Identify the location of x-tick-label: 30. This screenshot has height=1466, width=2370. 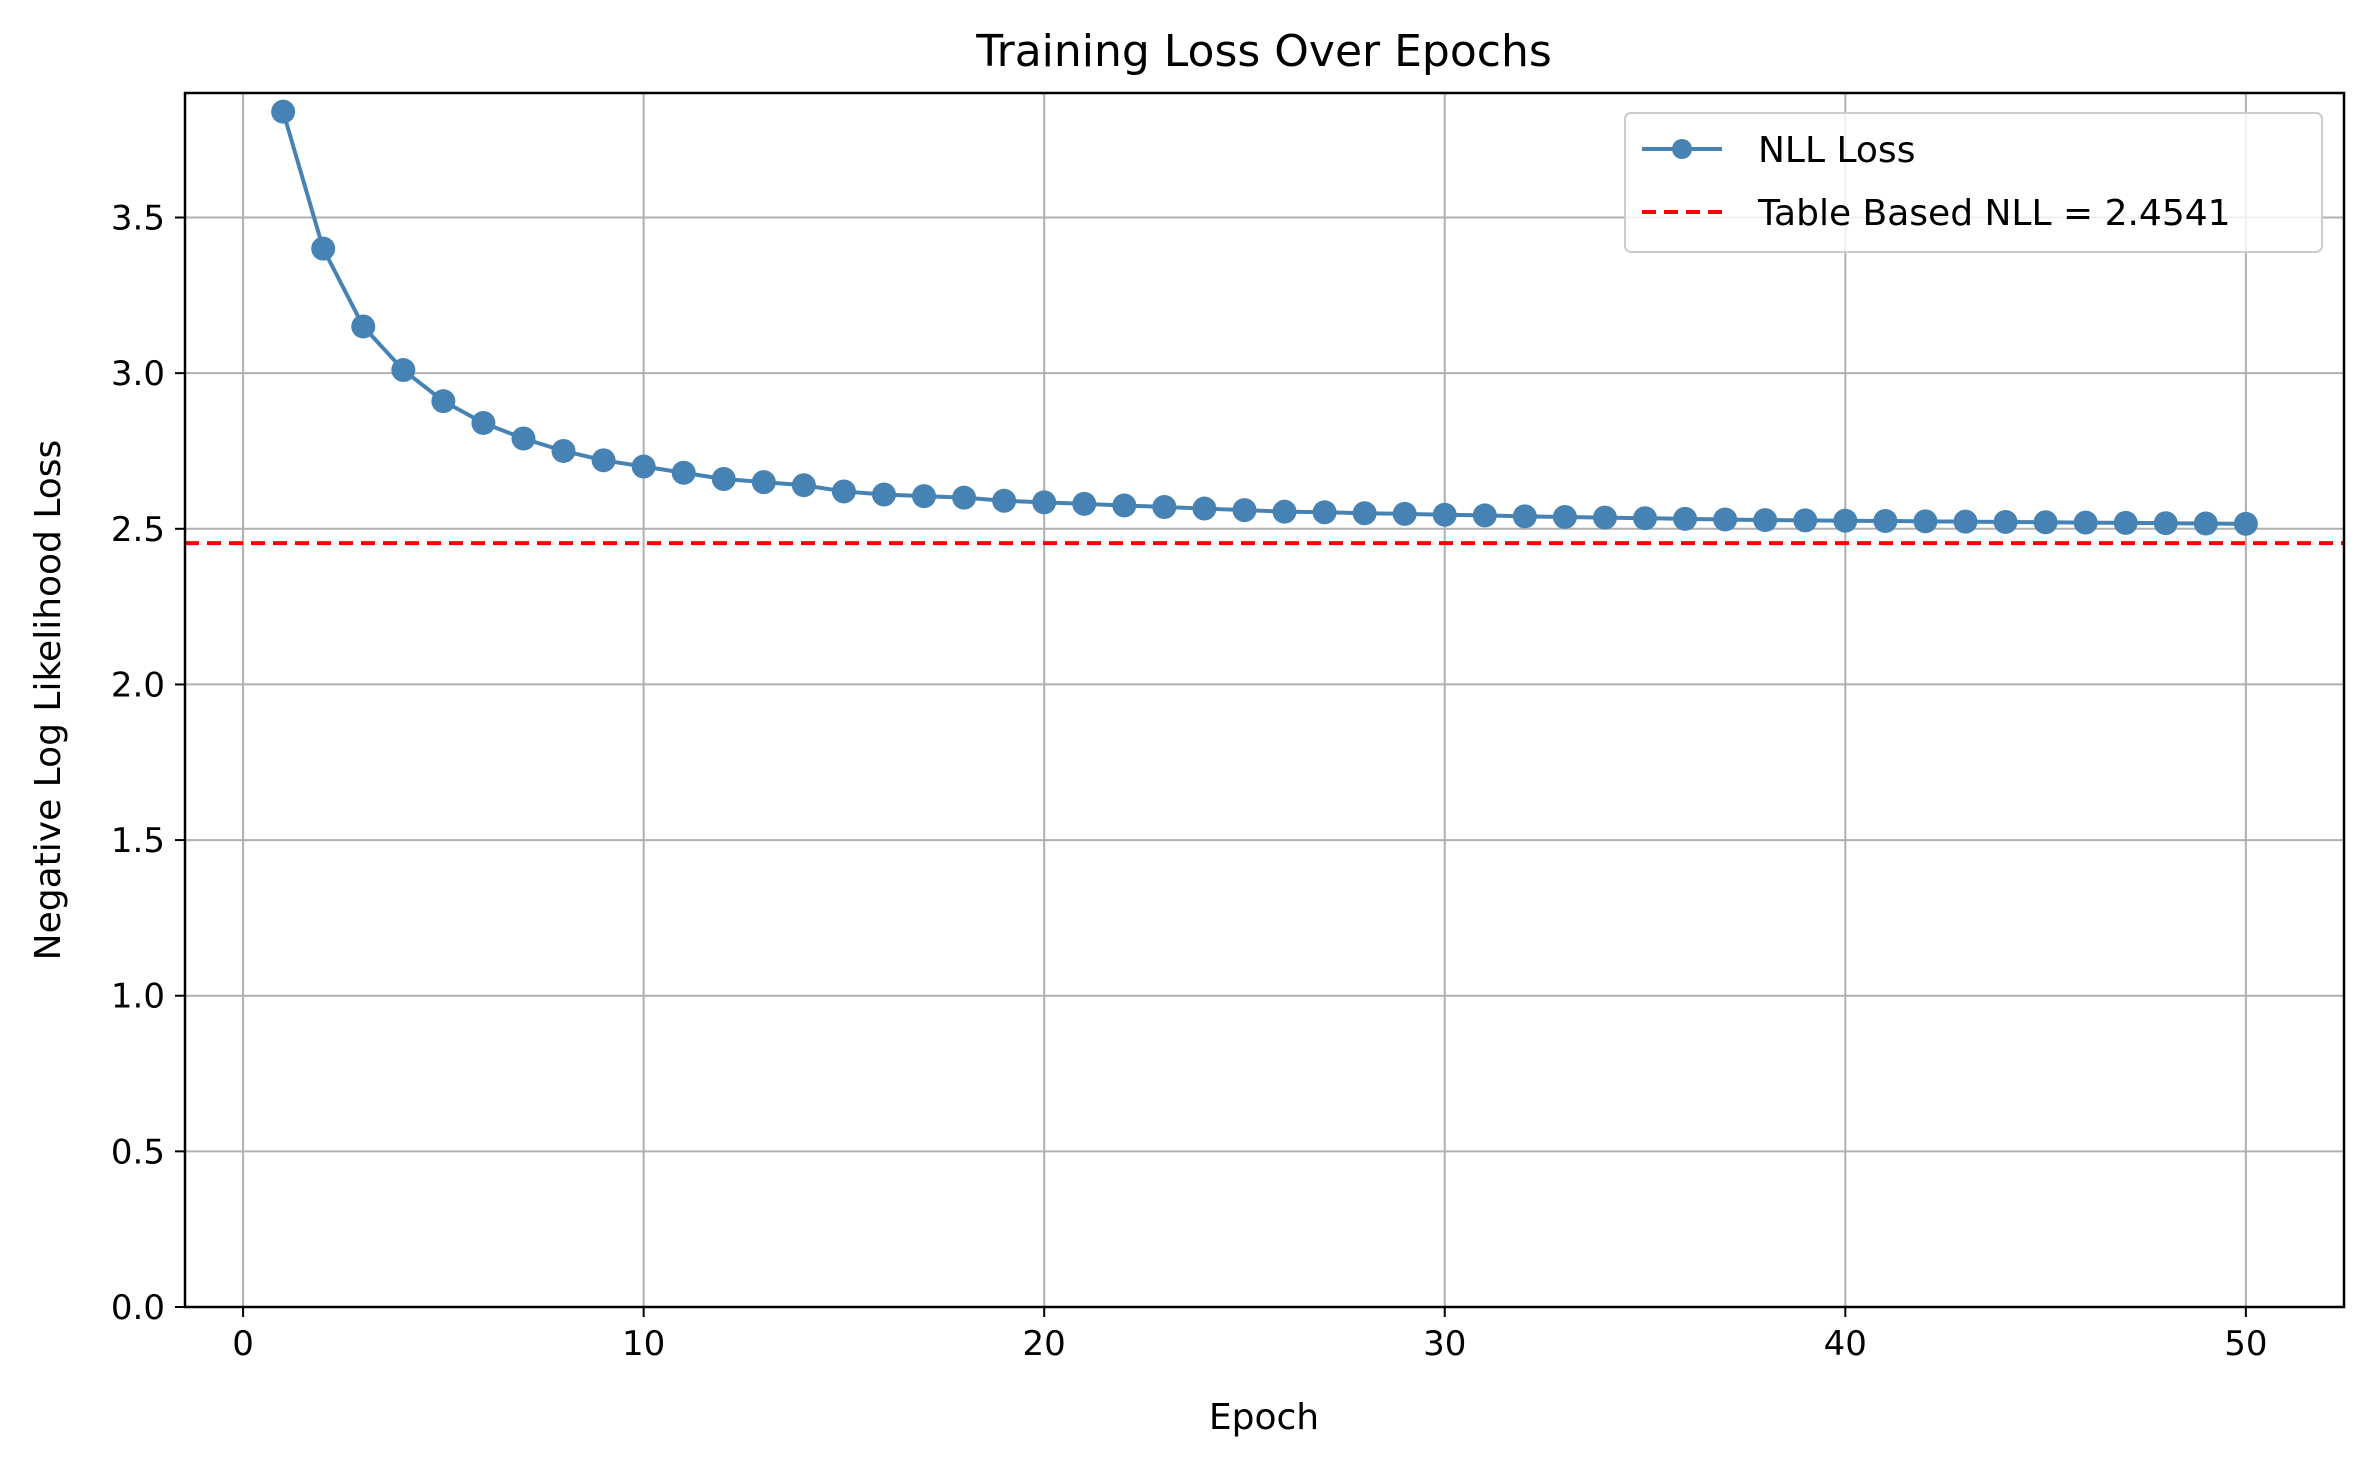
(1444, 1344).